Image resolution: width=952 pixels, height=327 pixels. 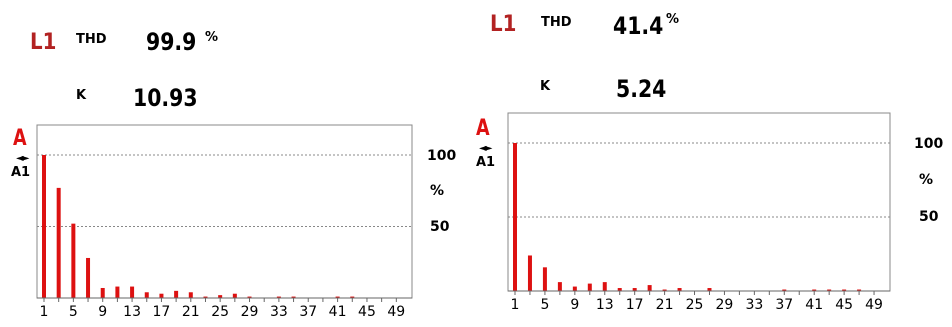 What do you see at coordinates (278, 297) in the screenshot?
I see `bar-h33` at bounding box center [278, 297].